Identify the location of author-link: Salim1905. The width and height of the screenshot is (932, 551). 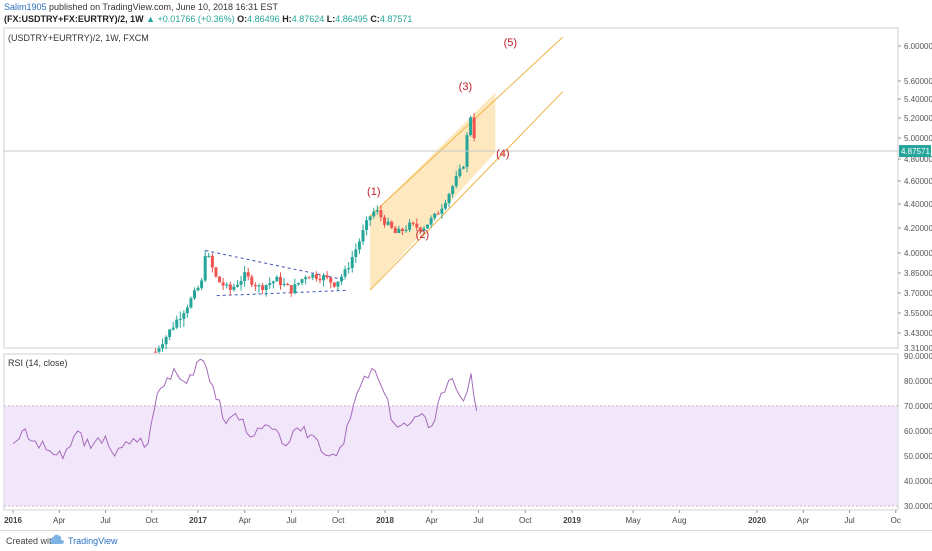
(25, 7).